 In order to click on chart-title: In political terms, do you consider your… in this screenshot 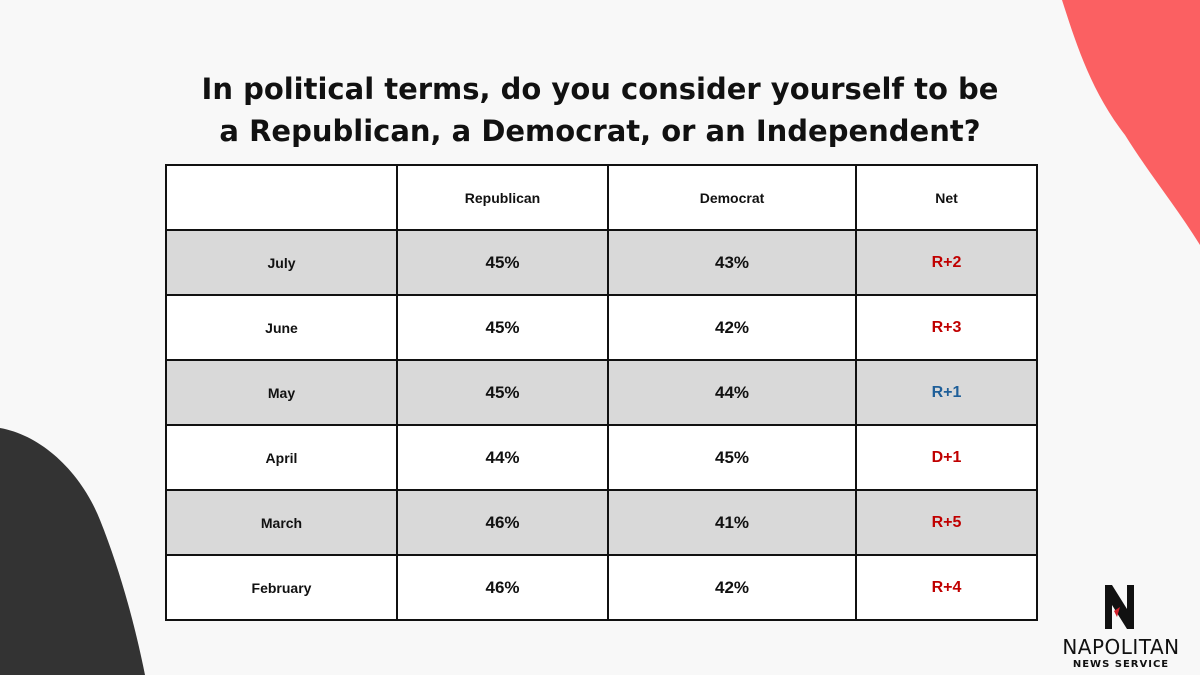, I will do `click(600, 110)`.